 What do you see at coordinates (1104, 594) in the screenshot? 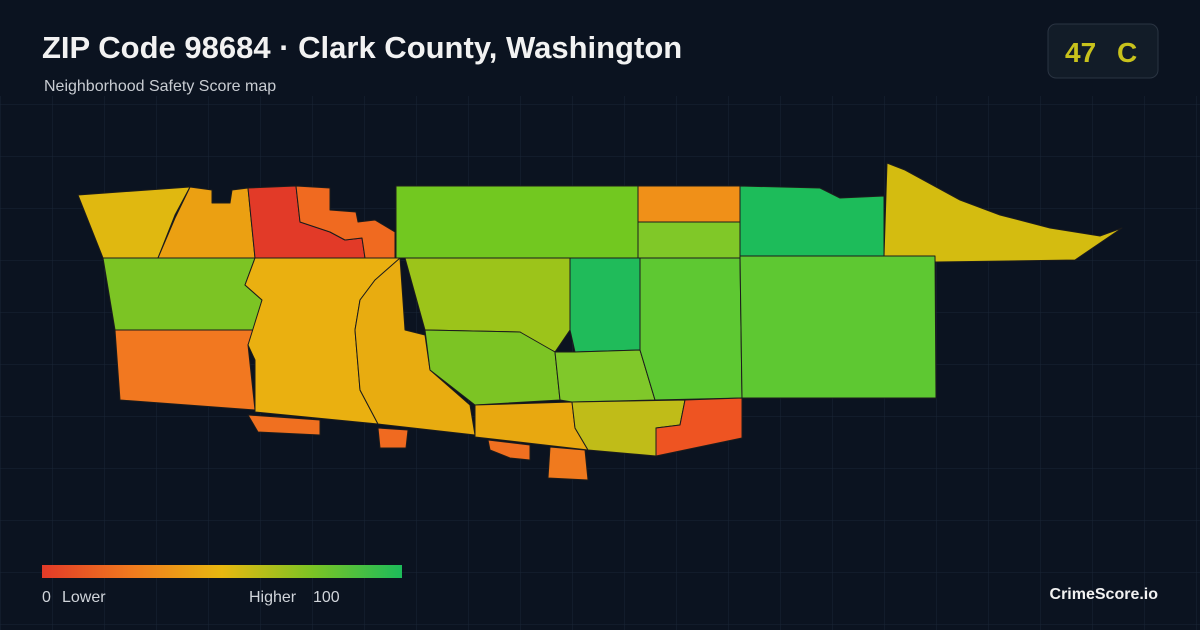
I see `brand: CrimeScore.io` at bounding box center [1104, 594].